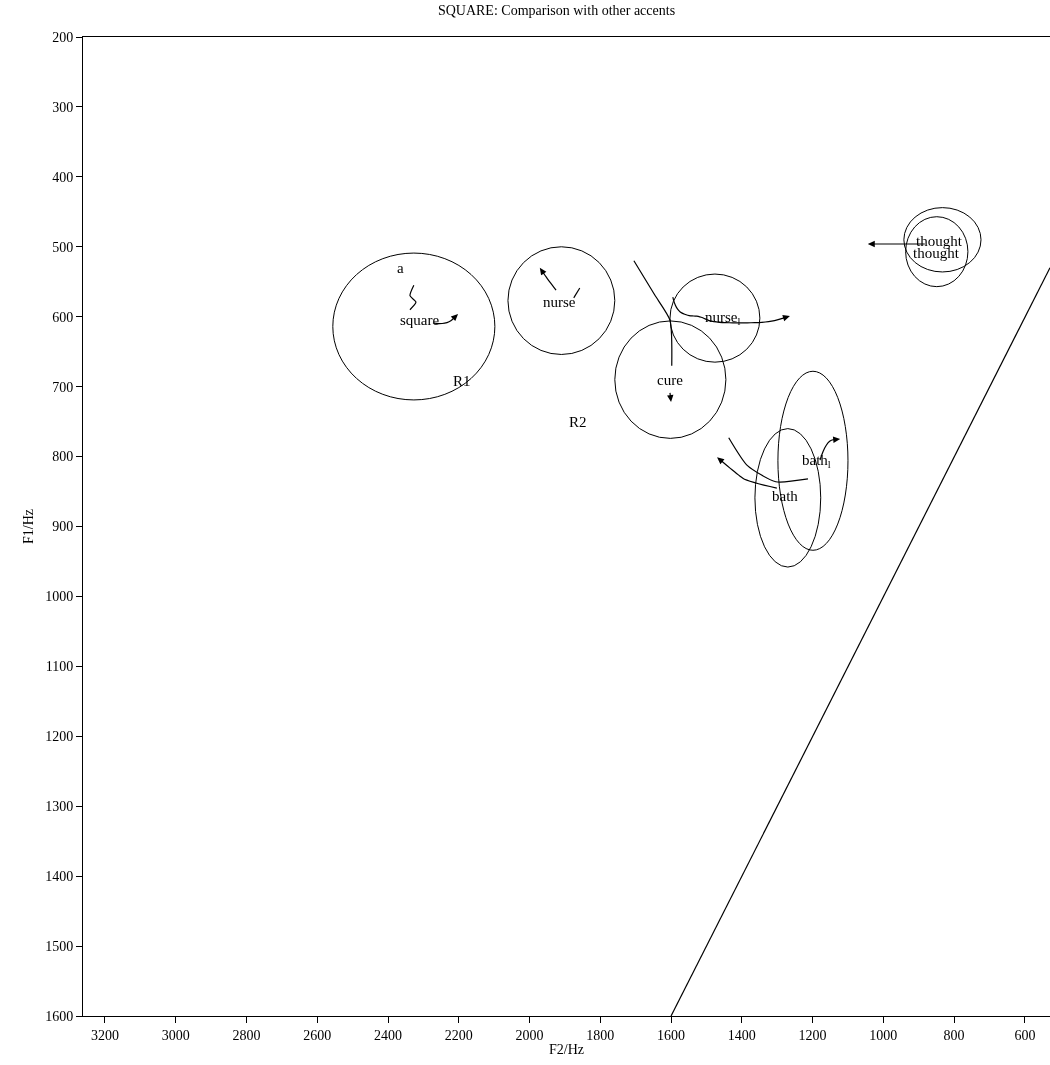  Describe the element at coordinates (59, 946) in the screenshot. I see `y-tick-label: 1500` at that location.